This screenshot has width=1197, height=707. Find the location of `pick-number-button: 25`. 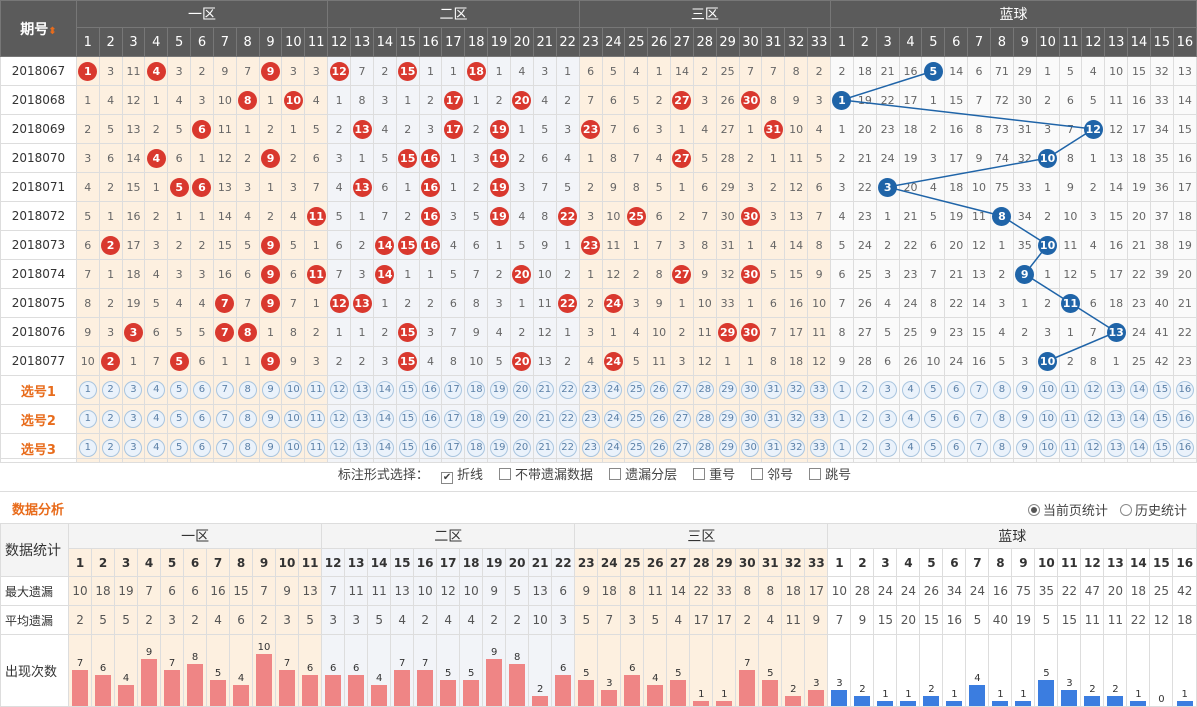

pick-number-button: 25 is located at coordinates (636, 419).